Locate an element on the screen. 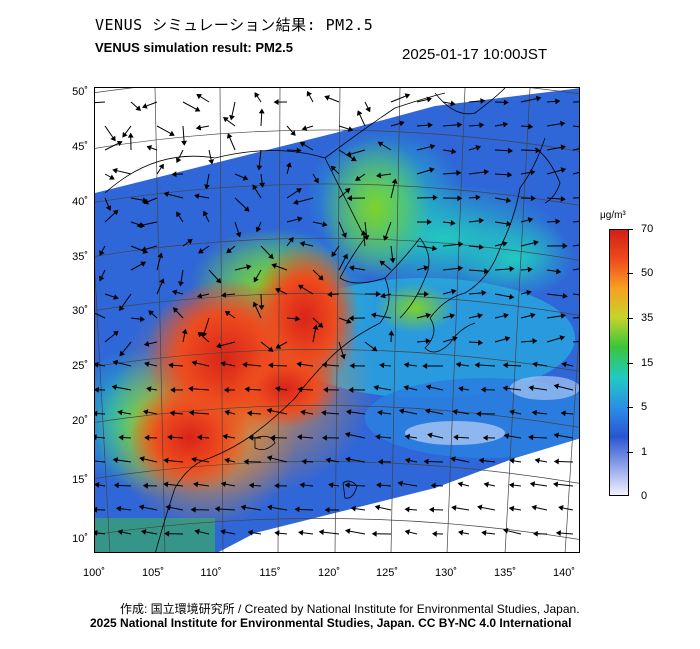 The image size is (700, 649). lat-label-35: 35˚ is located at coordinates (80, 257).